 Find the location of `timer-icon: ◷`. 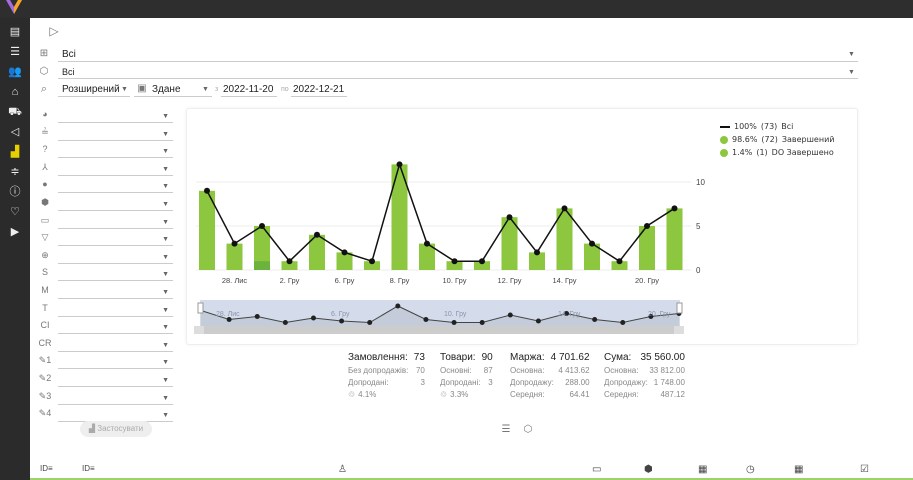

timer-icon: ◷ is located at coordinates (750, 469).